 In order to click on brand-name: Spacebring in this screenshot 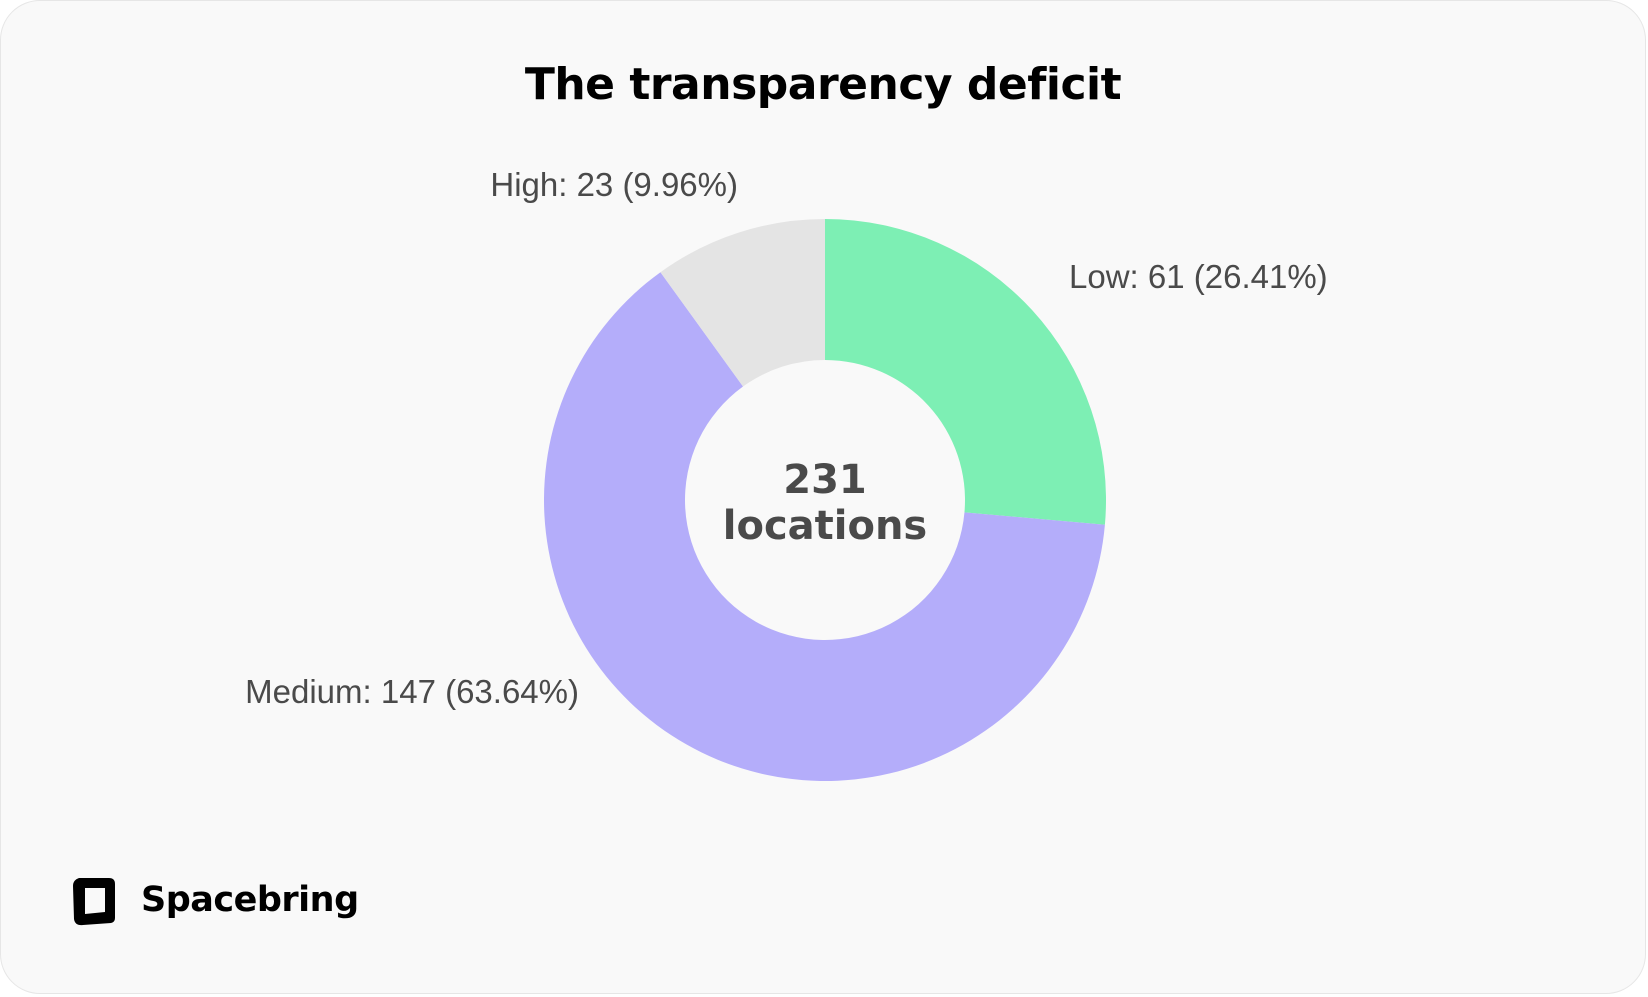, I will do `click(250, 900)`.